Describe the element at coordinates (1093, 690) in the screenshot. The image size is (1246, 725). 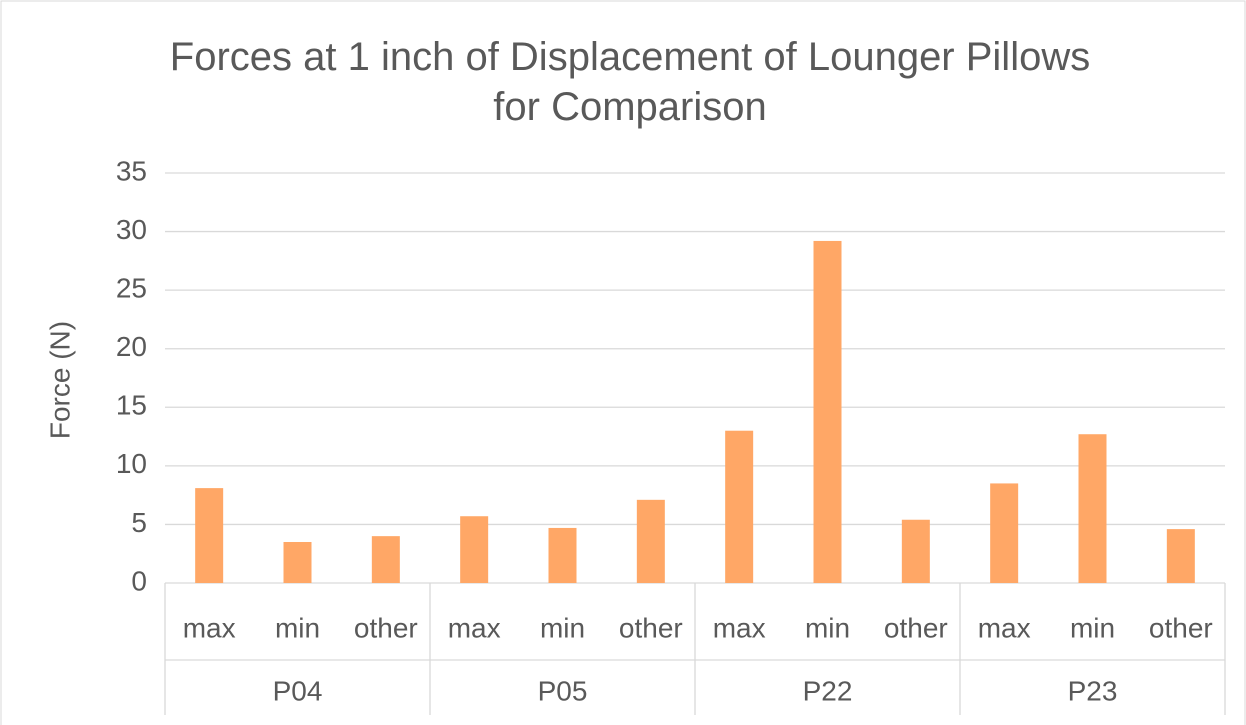
I see `group-label: P23` at that location.